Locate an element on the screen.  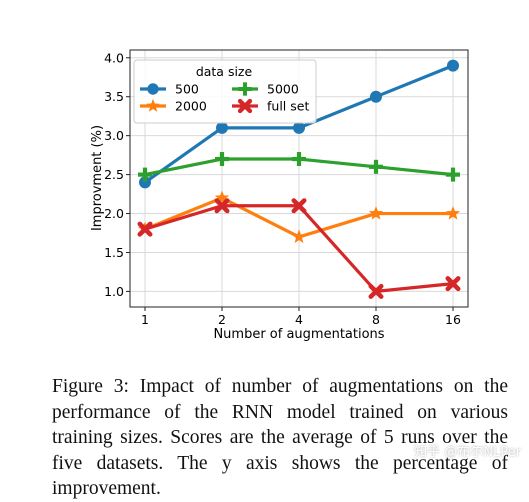
watermark: 知乎 @布尔NLPer is located at coordinates (467, 452).